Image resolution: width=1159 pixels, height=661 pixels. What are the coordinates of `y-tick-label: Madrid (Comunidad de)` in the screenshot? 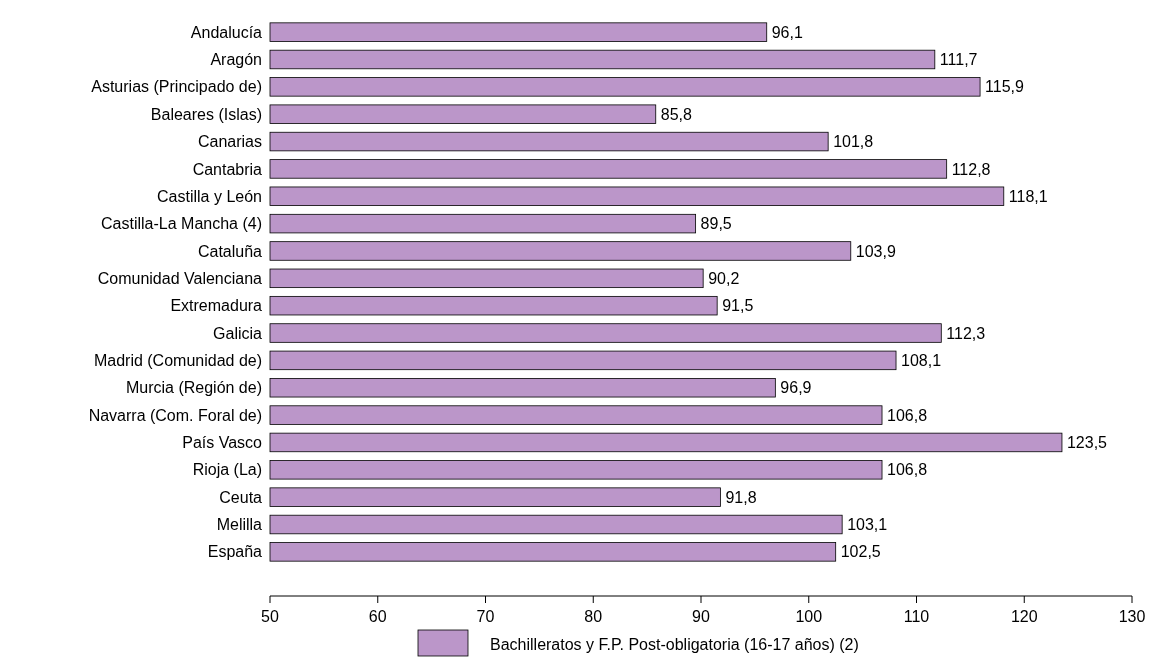 It's located at (177, 360).